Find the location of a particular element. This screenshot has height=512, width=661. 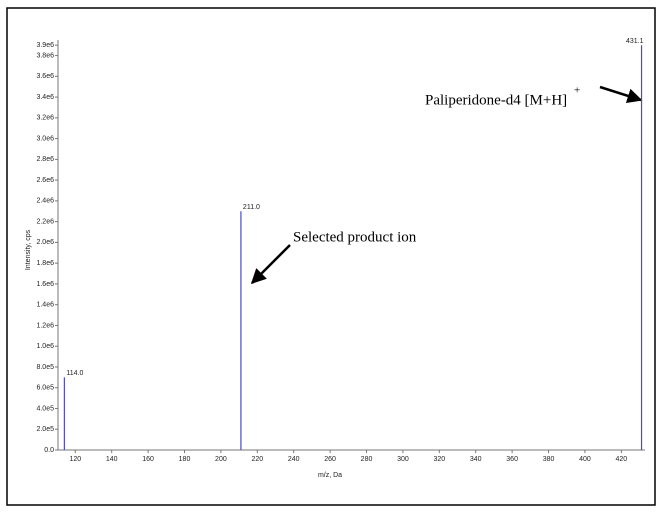

x-tick-label: 120 is located at coordinates (75, 459).